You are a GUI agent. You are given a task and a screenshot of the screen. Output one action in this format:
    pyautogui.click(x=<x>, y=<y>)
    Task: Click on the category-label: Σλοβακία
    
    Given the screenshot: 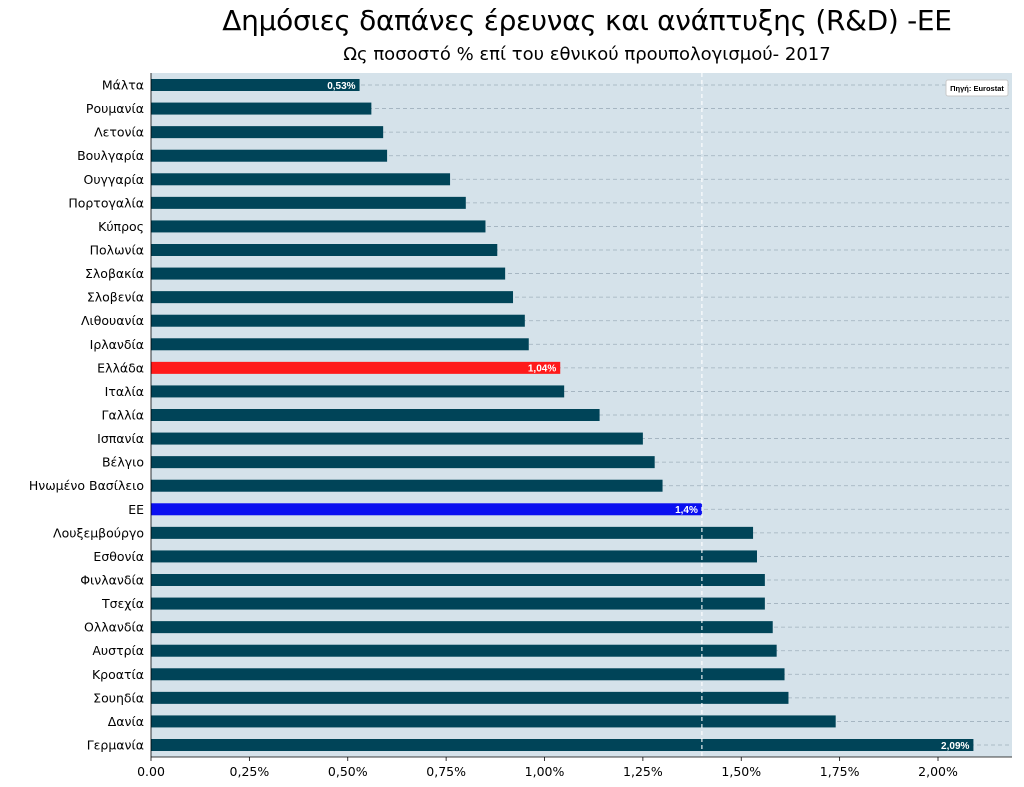 What is the action you would take?
    pyautogui.click(x=114, y=273)
    